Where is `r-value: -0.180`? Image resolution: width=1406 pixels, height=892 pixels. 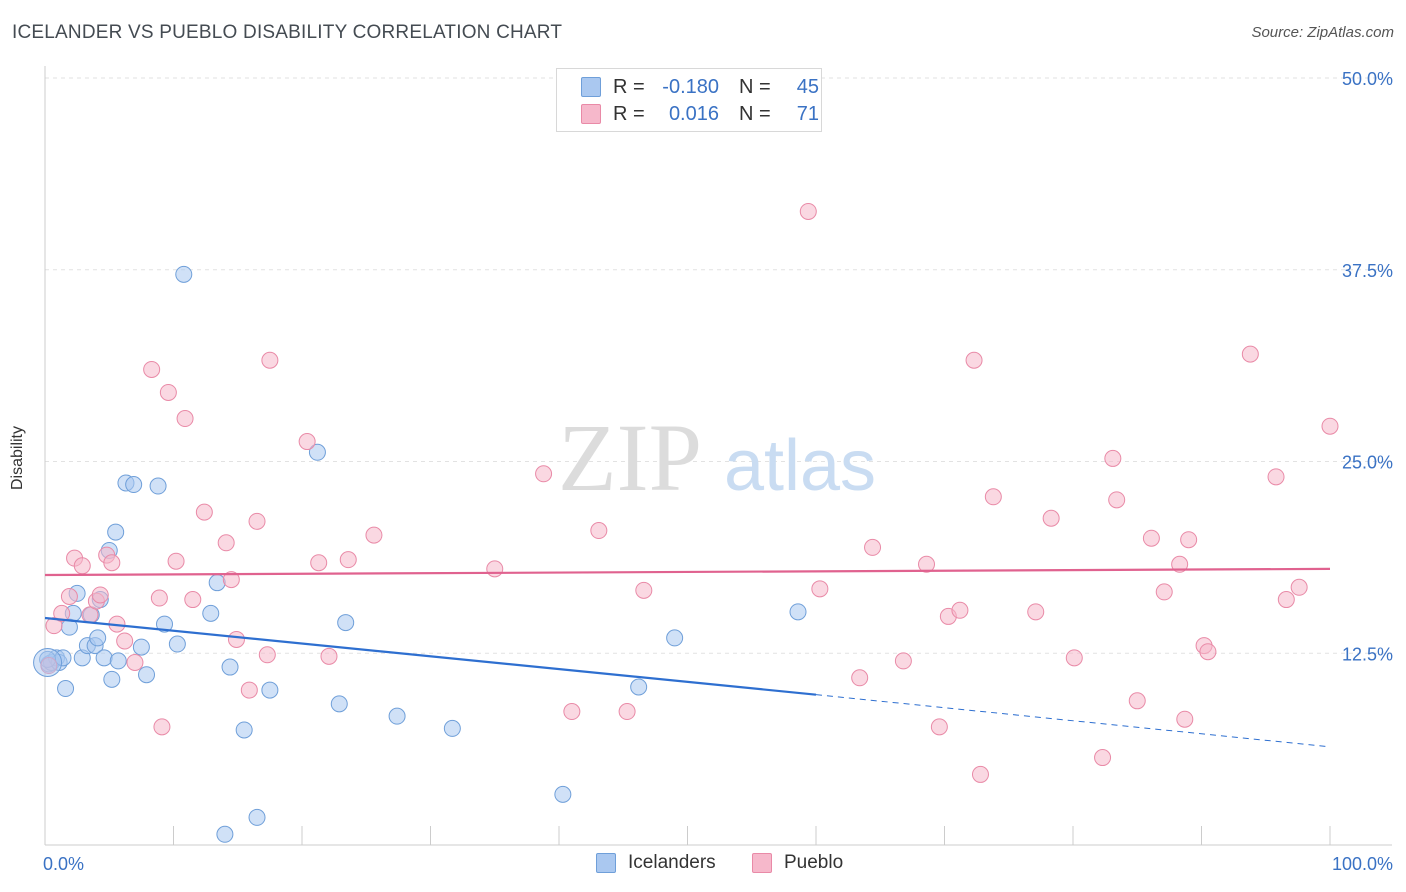
r-value: -0.180 is located at coordinates (690, 86).